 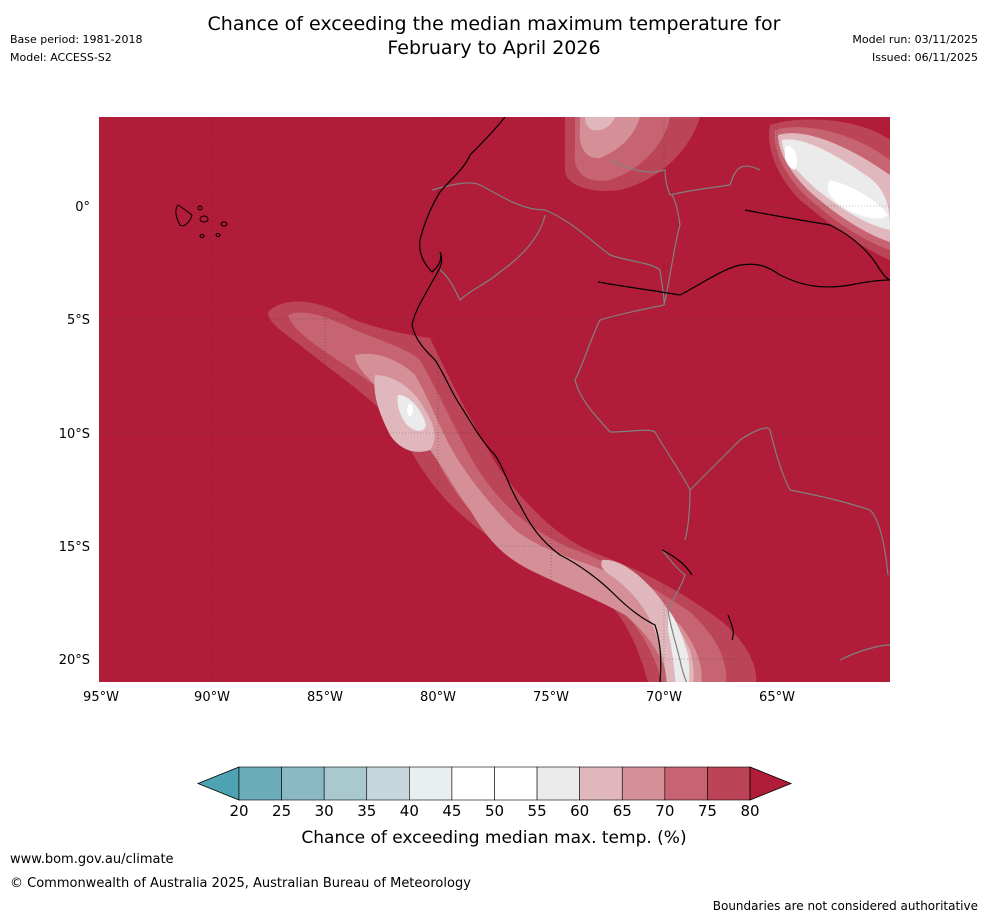 I want to click on colorbar-tick-label: 45, so click(x=451, y=811).